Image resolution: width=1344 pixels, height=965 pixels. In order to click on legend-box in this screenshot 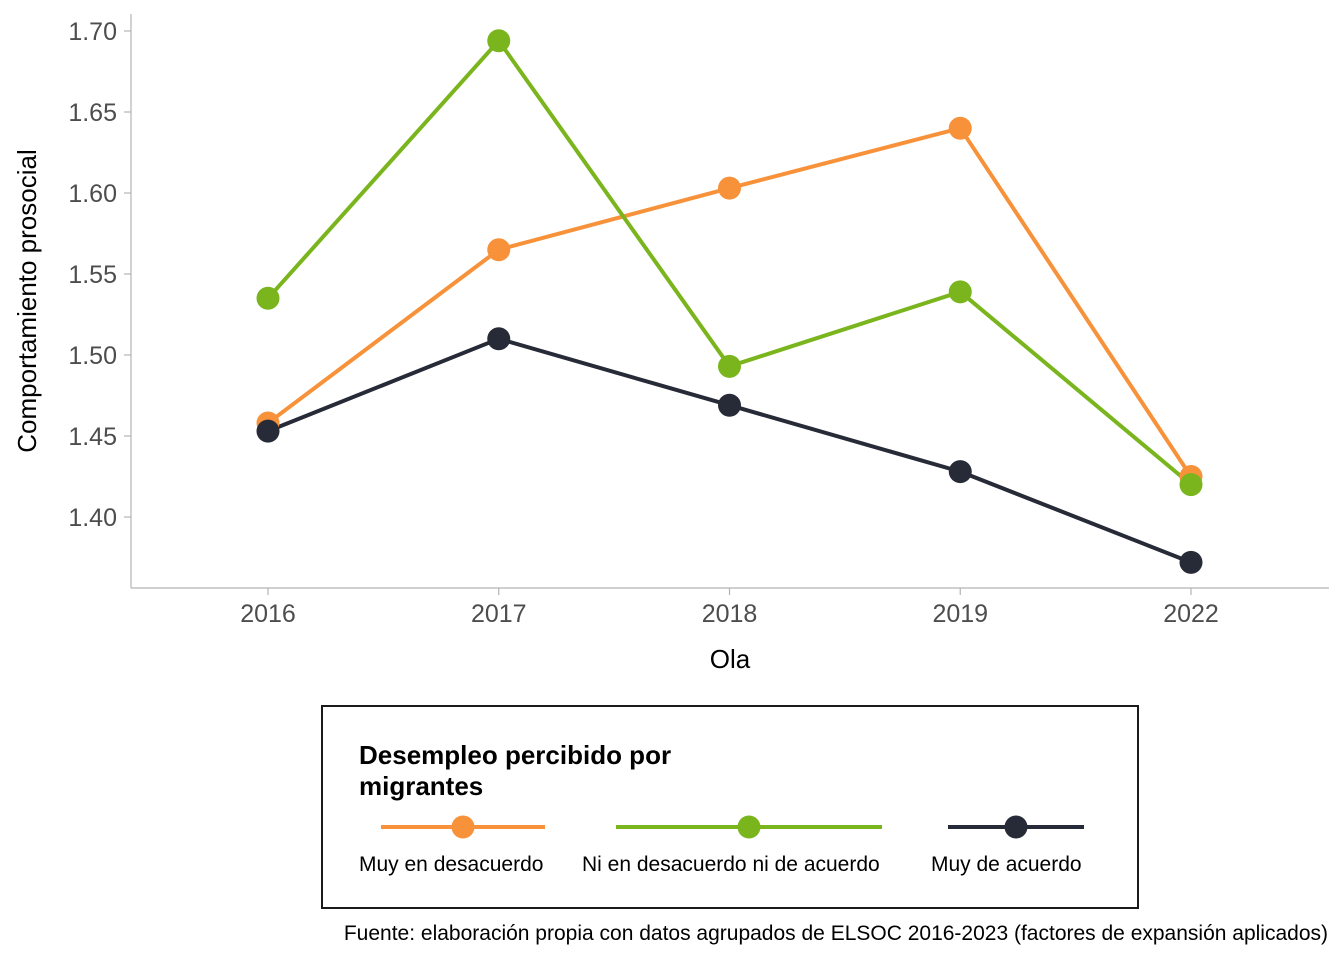, I will do `click(730, 807)`.